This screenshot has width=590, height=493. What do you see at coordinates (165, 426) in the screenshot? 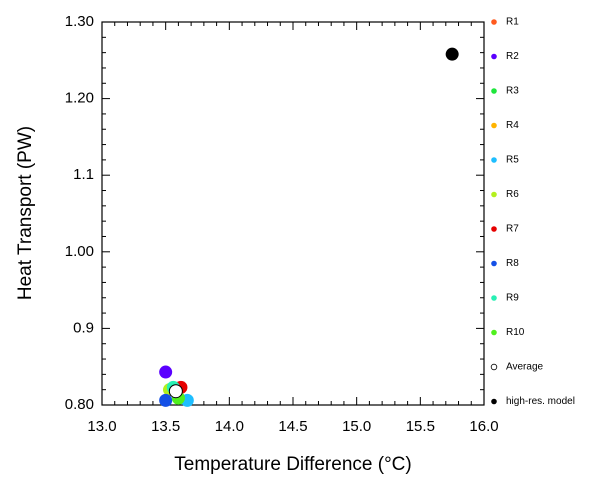
I see `x-tick-label: 13.5` at bounding box center [165, 426].